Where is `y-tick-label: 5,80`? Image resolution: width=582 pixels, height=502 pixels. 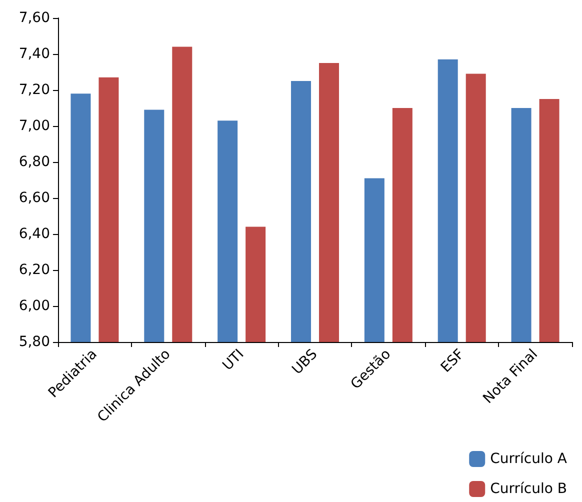
y-tick-label: 5,80 is located at coordinates (34, 342).